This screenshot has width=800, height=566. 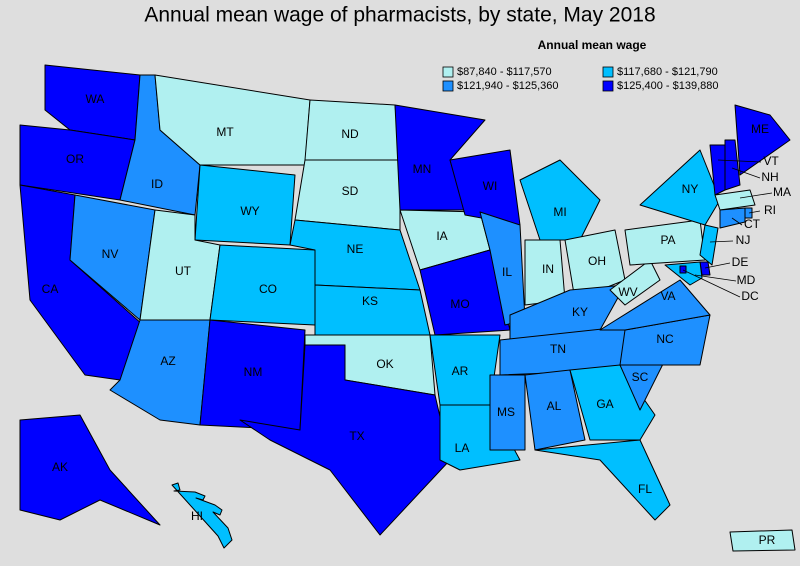 I want to click on state-label: PA, so click(x=667, y=240).